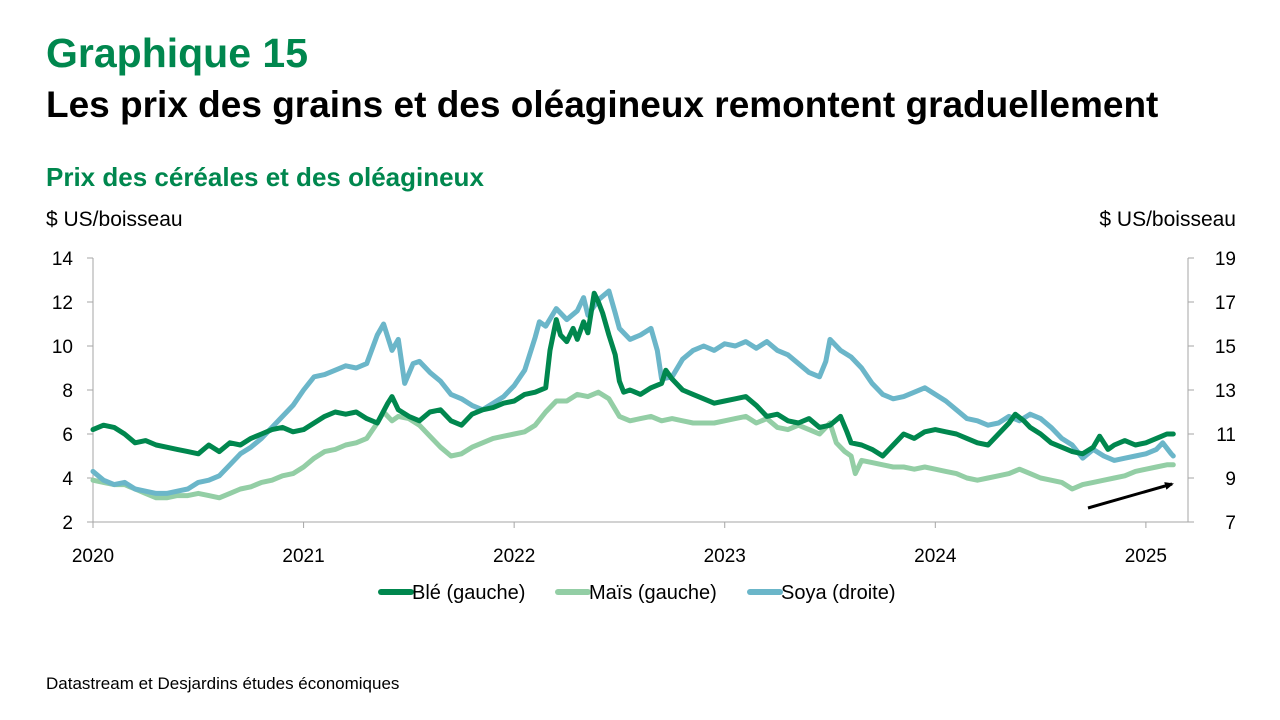 This screenshot has width=1280, height=720. Describe the element at coordinates (63, 259) in the screenshot. I see `y-left-tick-label: 14` at that location.